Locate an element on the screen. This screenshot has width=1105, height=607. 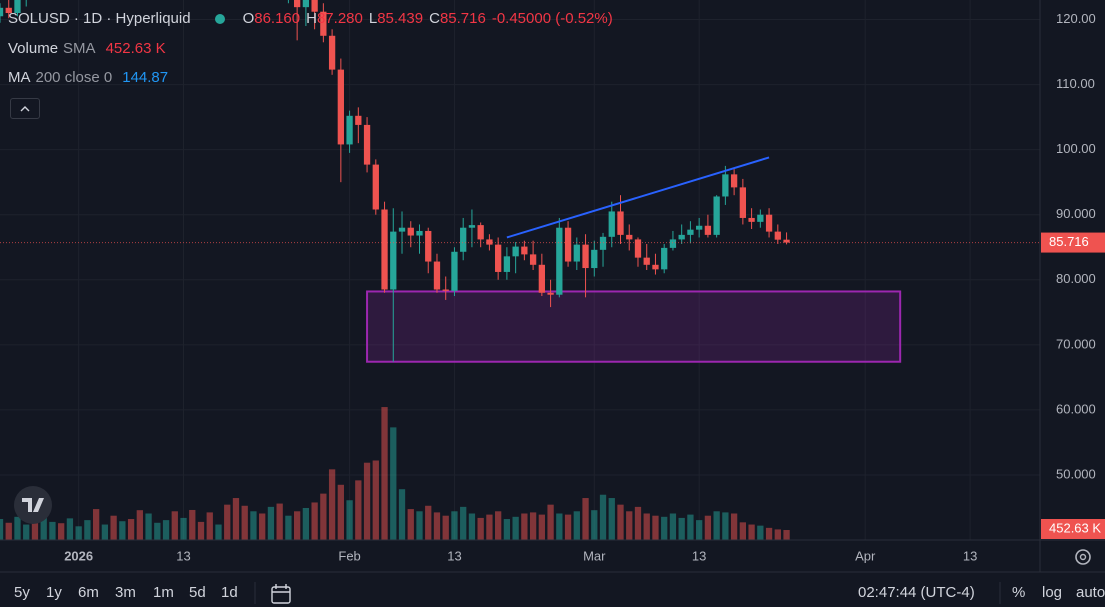
ohlc-value: 85.439 is located at coordinates (400, 18).